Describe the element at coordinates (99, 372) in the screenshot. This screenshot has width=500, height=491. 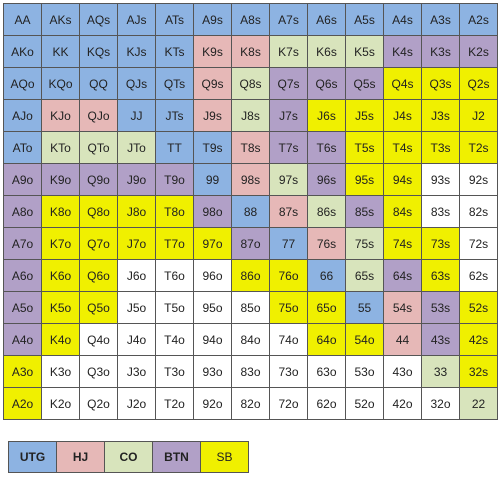
I see `hand-cell: Q3o` at that location.